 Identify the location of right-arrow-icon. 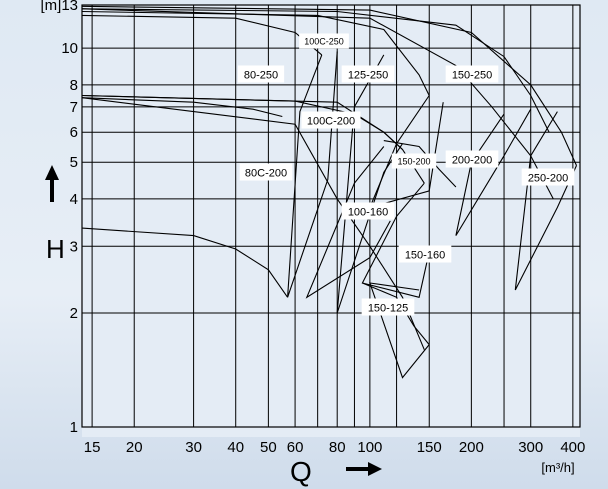
(364, 469).